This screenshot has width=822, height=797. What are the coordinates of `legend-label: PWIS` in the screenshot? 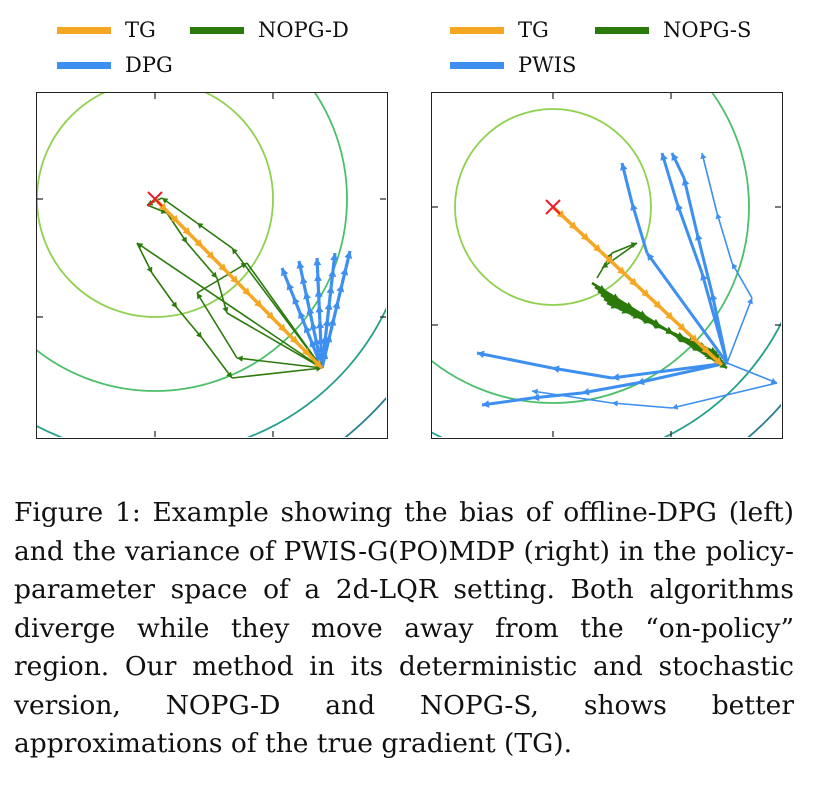 It's located at (547, 65).